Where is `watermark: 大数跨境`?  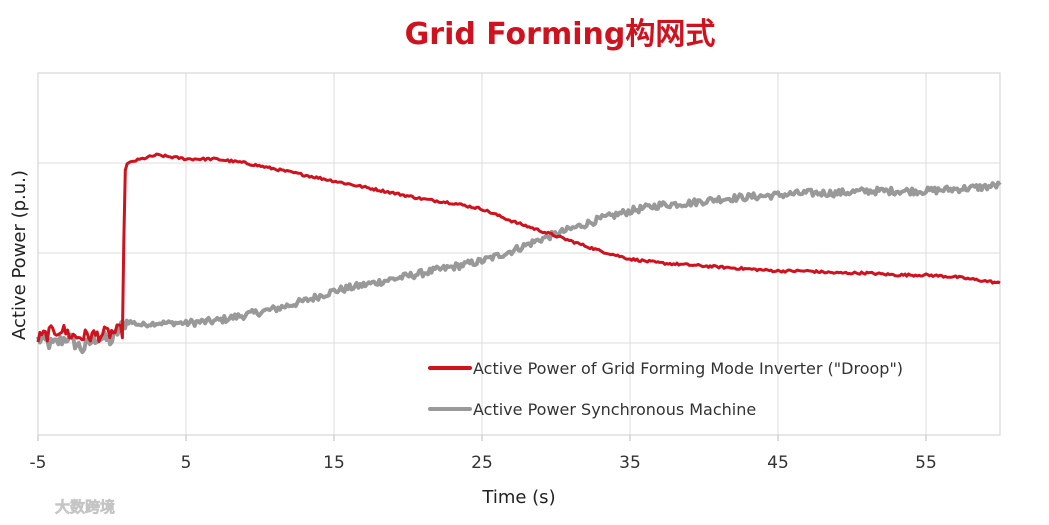
watermark: 大数跨境 is located at coordinates (60, 504).